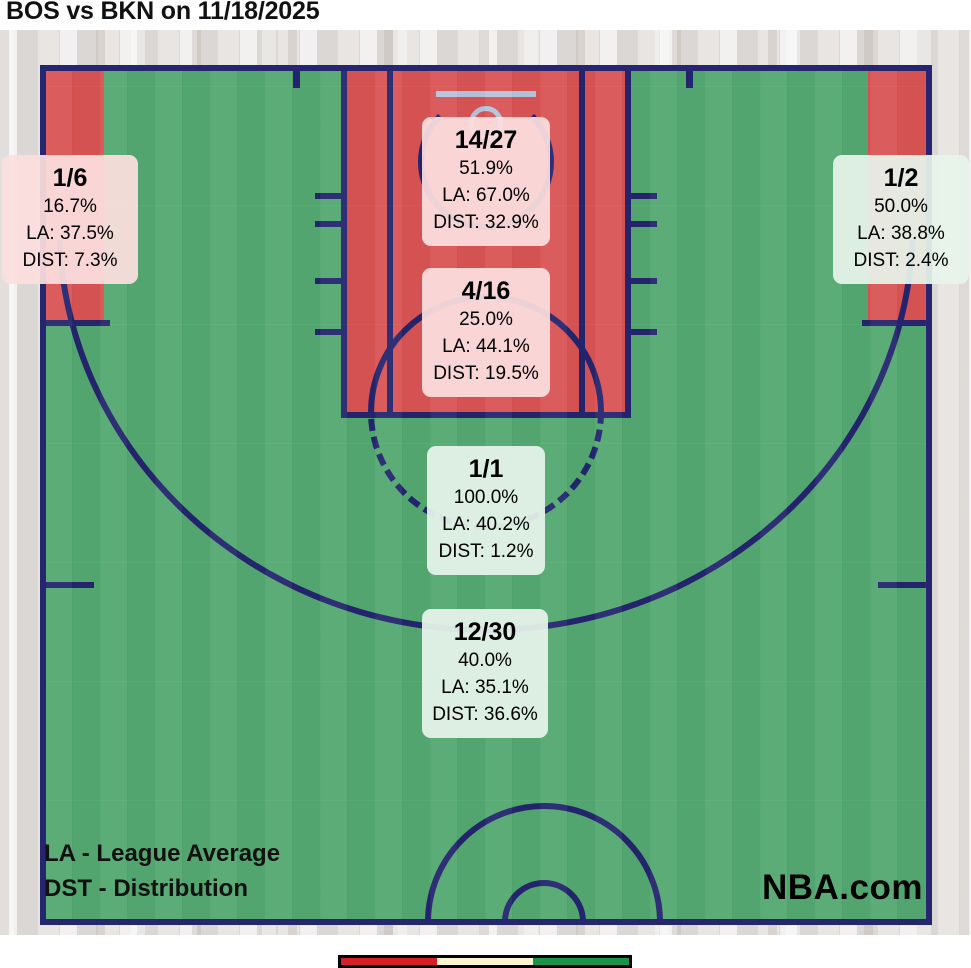  I want to click on stat-made-attempted: 14/27, so click(486, 140).